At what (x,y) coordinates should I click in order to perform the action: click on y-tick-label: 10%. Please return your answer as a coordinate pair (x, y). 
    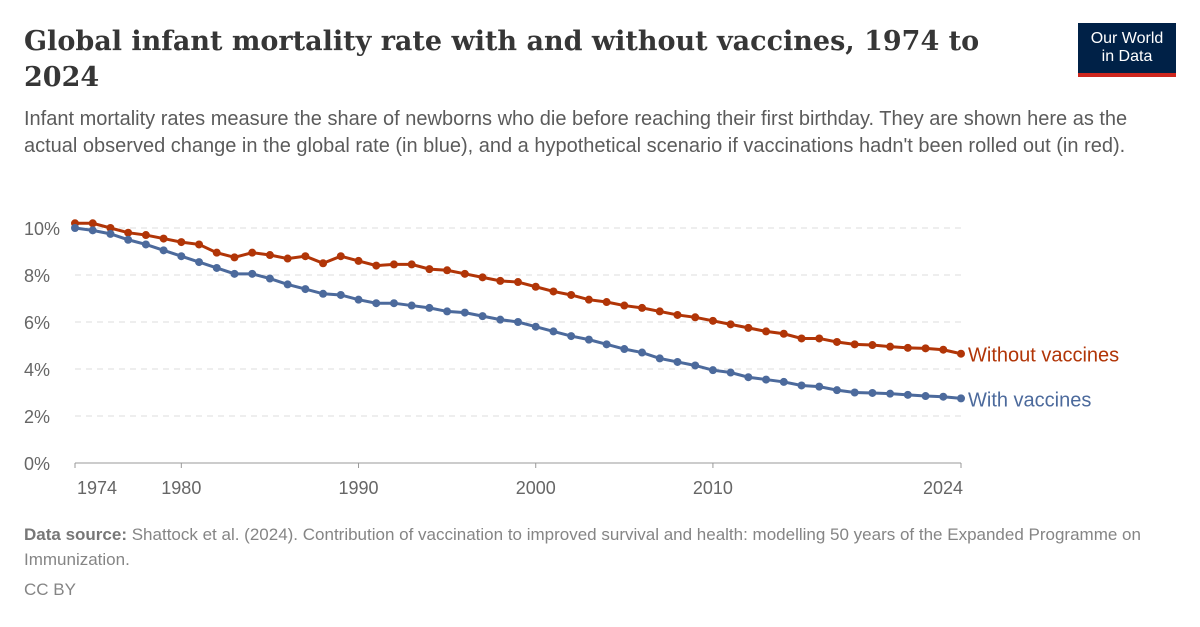
    Looking at the image, I should click on (42, 229).